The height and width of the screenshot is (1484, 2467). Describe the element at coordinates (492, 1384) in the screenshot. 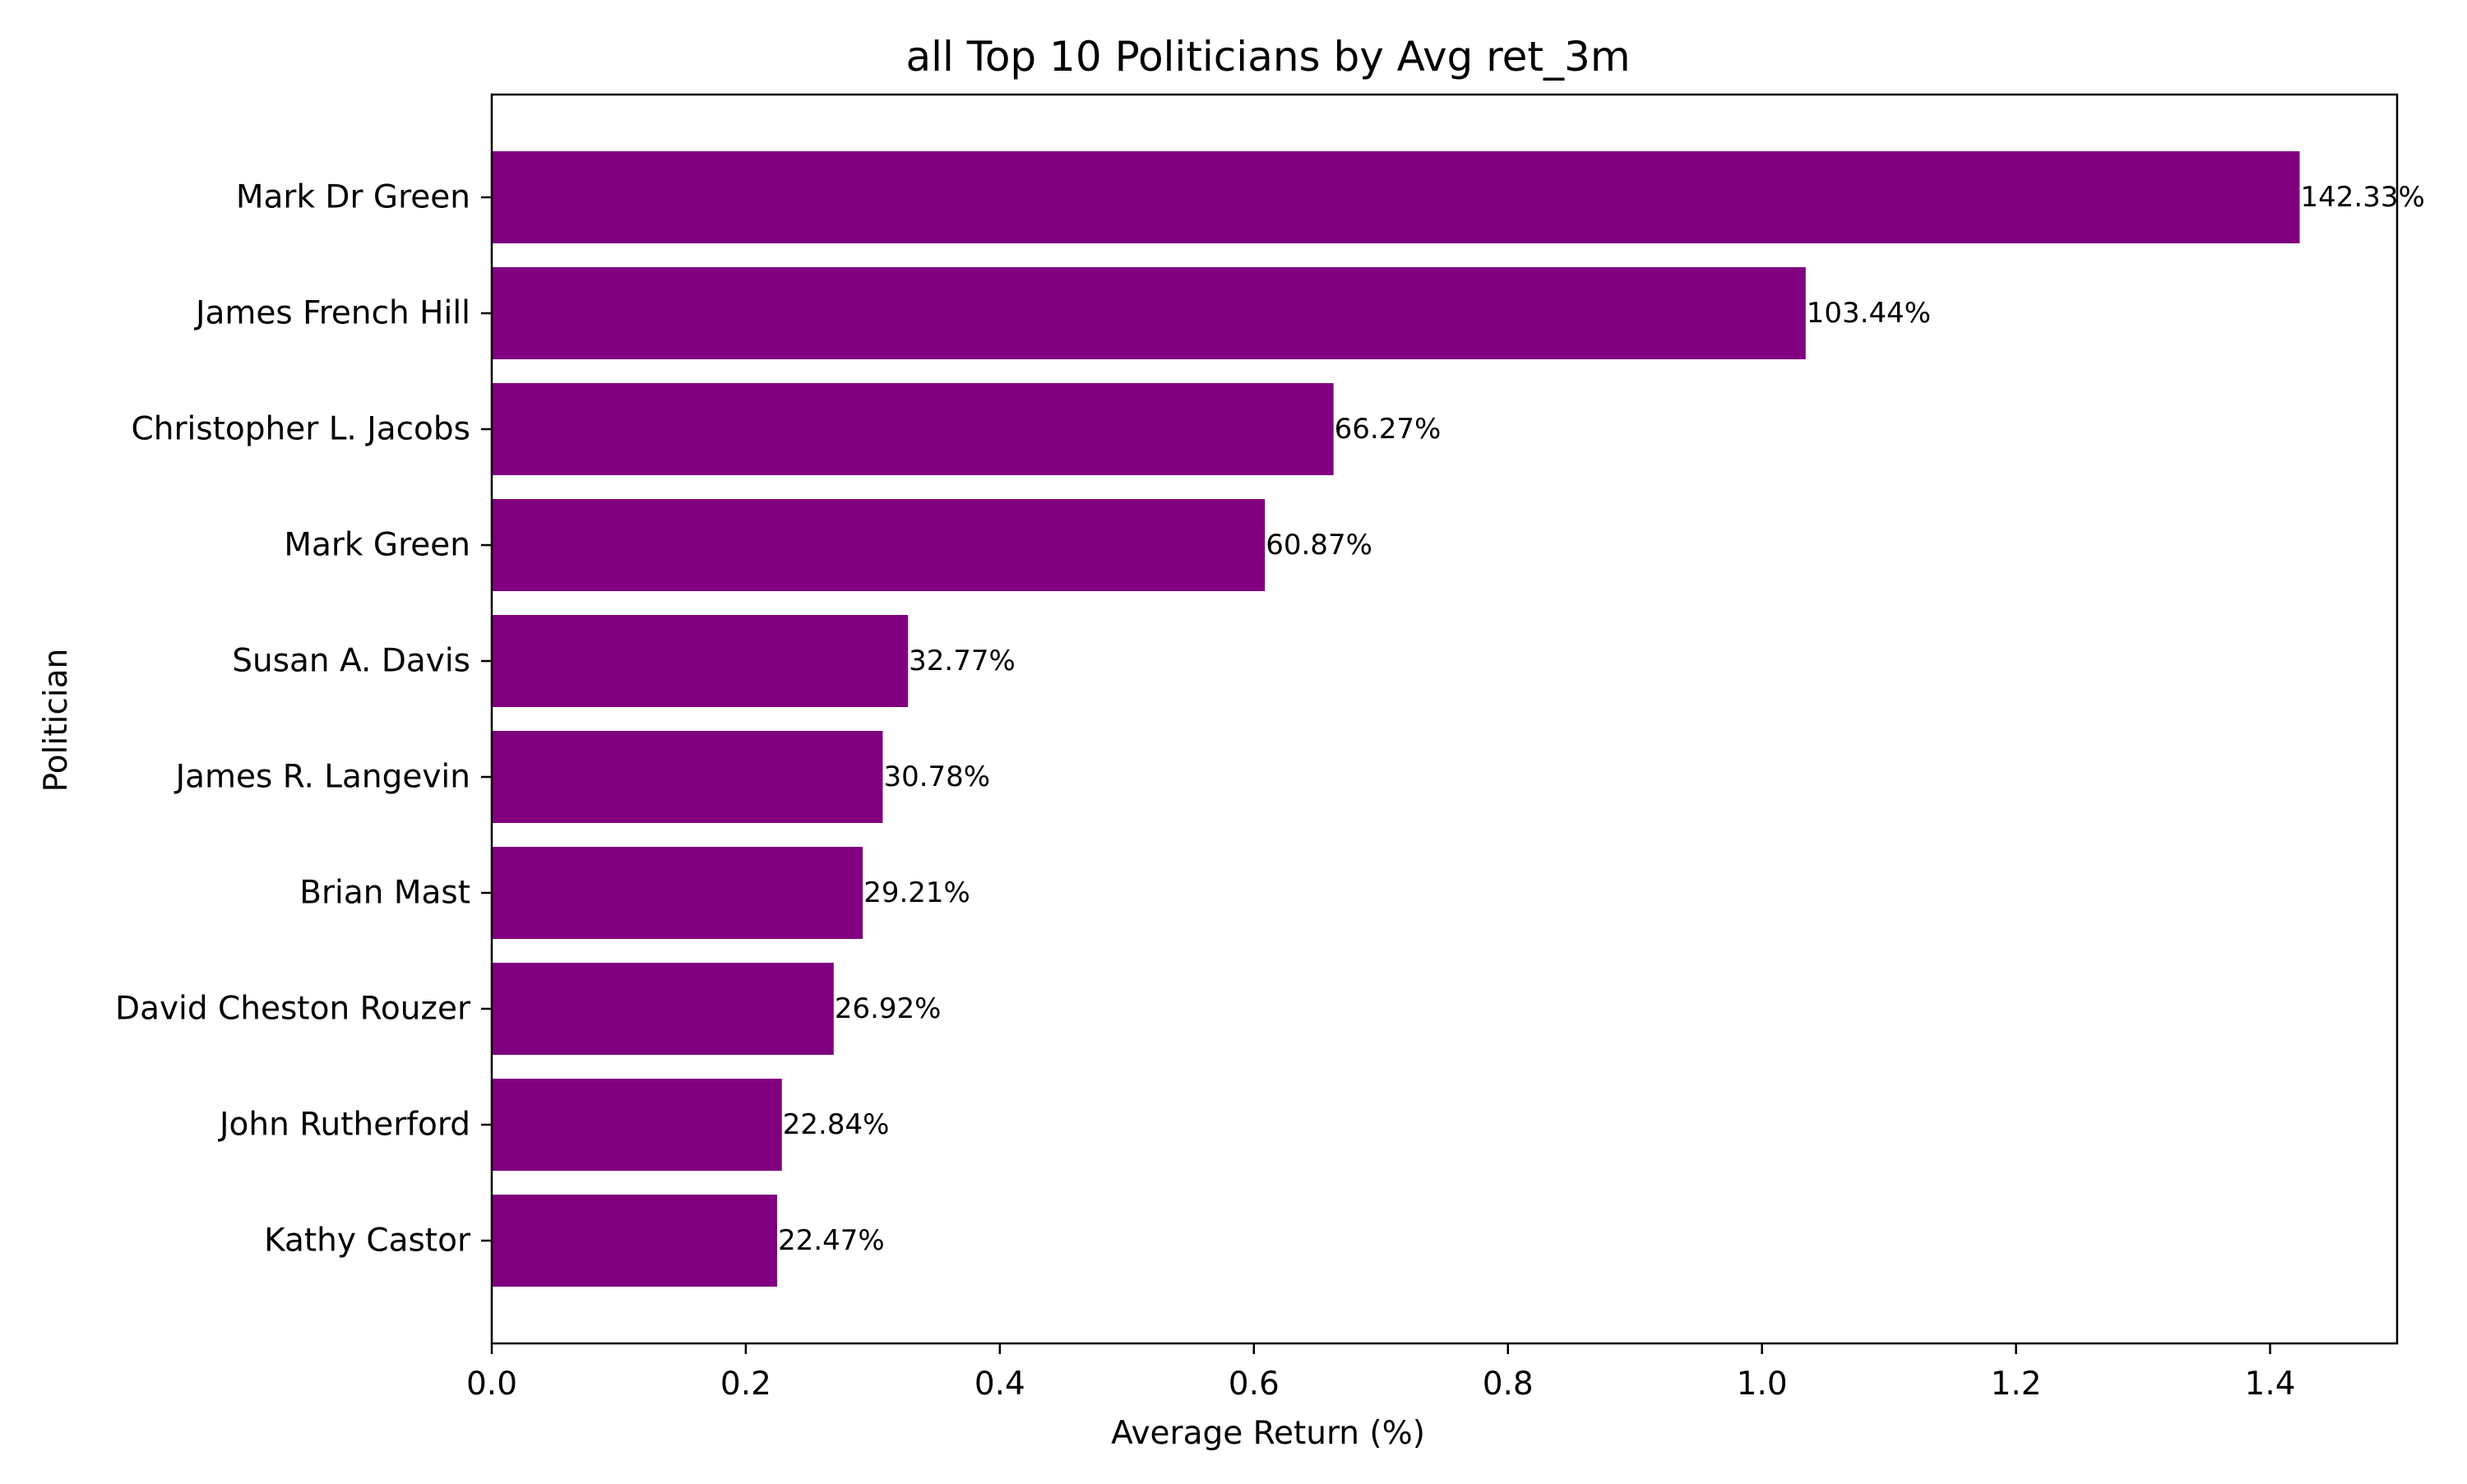

I see `x-tick-label: 0.0` at that location.